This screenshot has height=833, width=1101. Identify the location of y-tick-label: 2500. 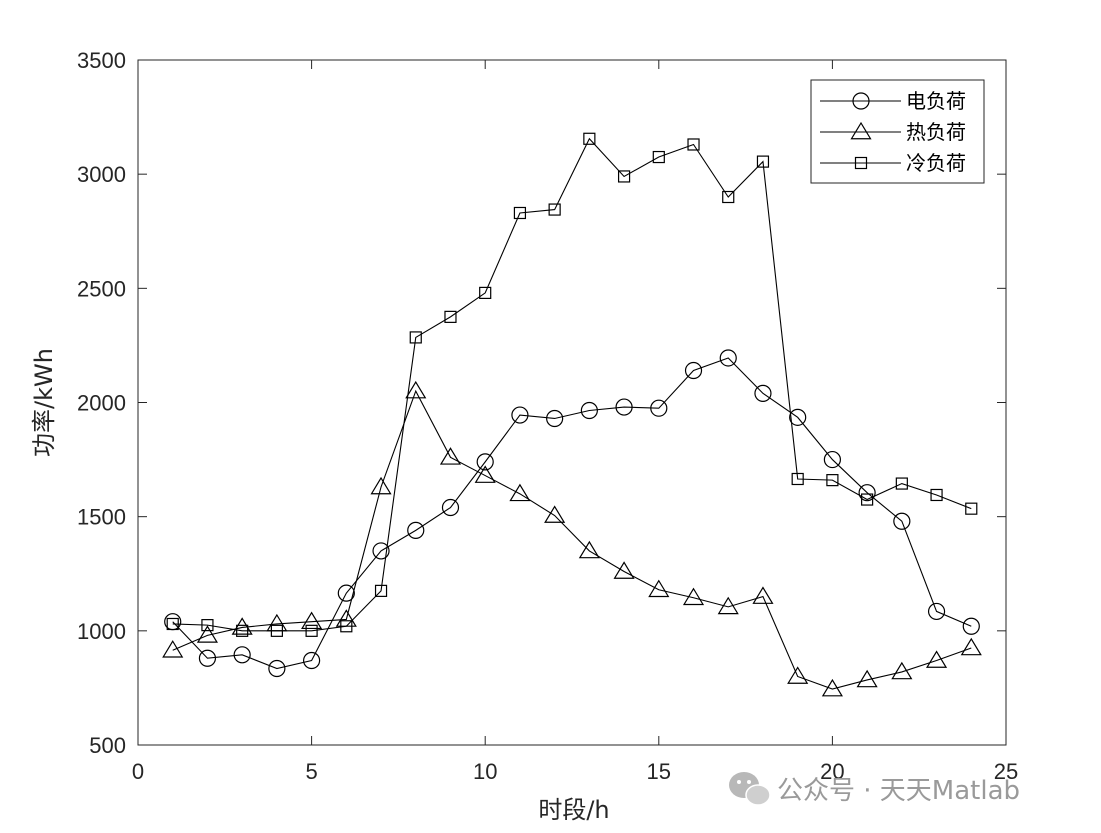
(101, 288).